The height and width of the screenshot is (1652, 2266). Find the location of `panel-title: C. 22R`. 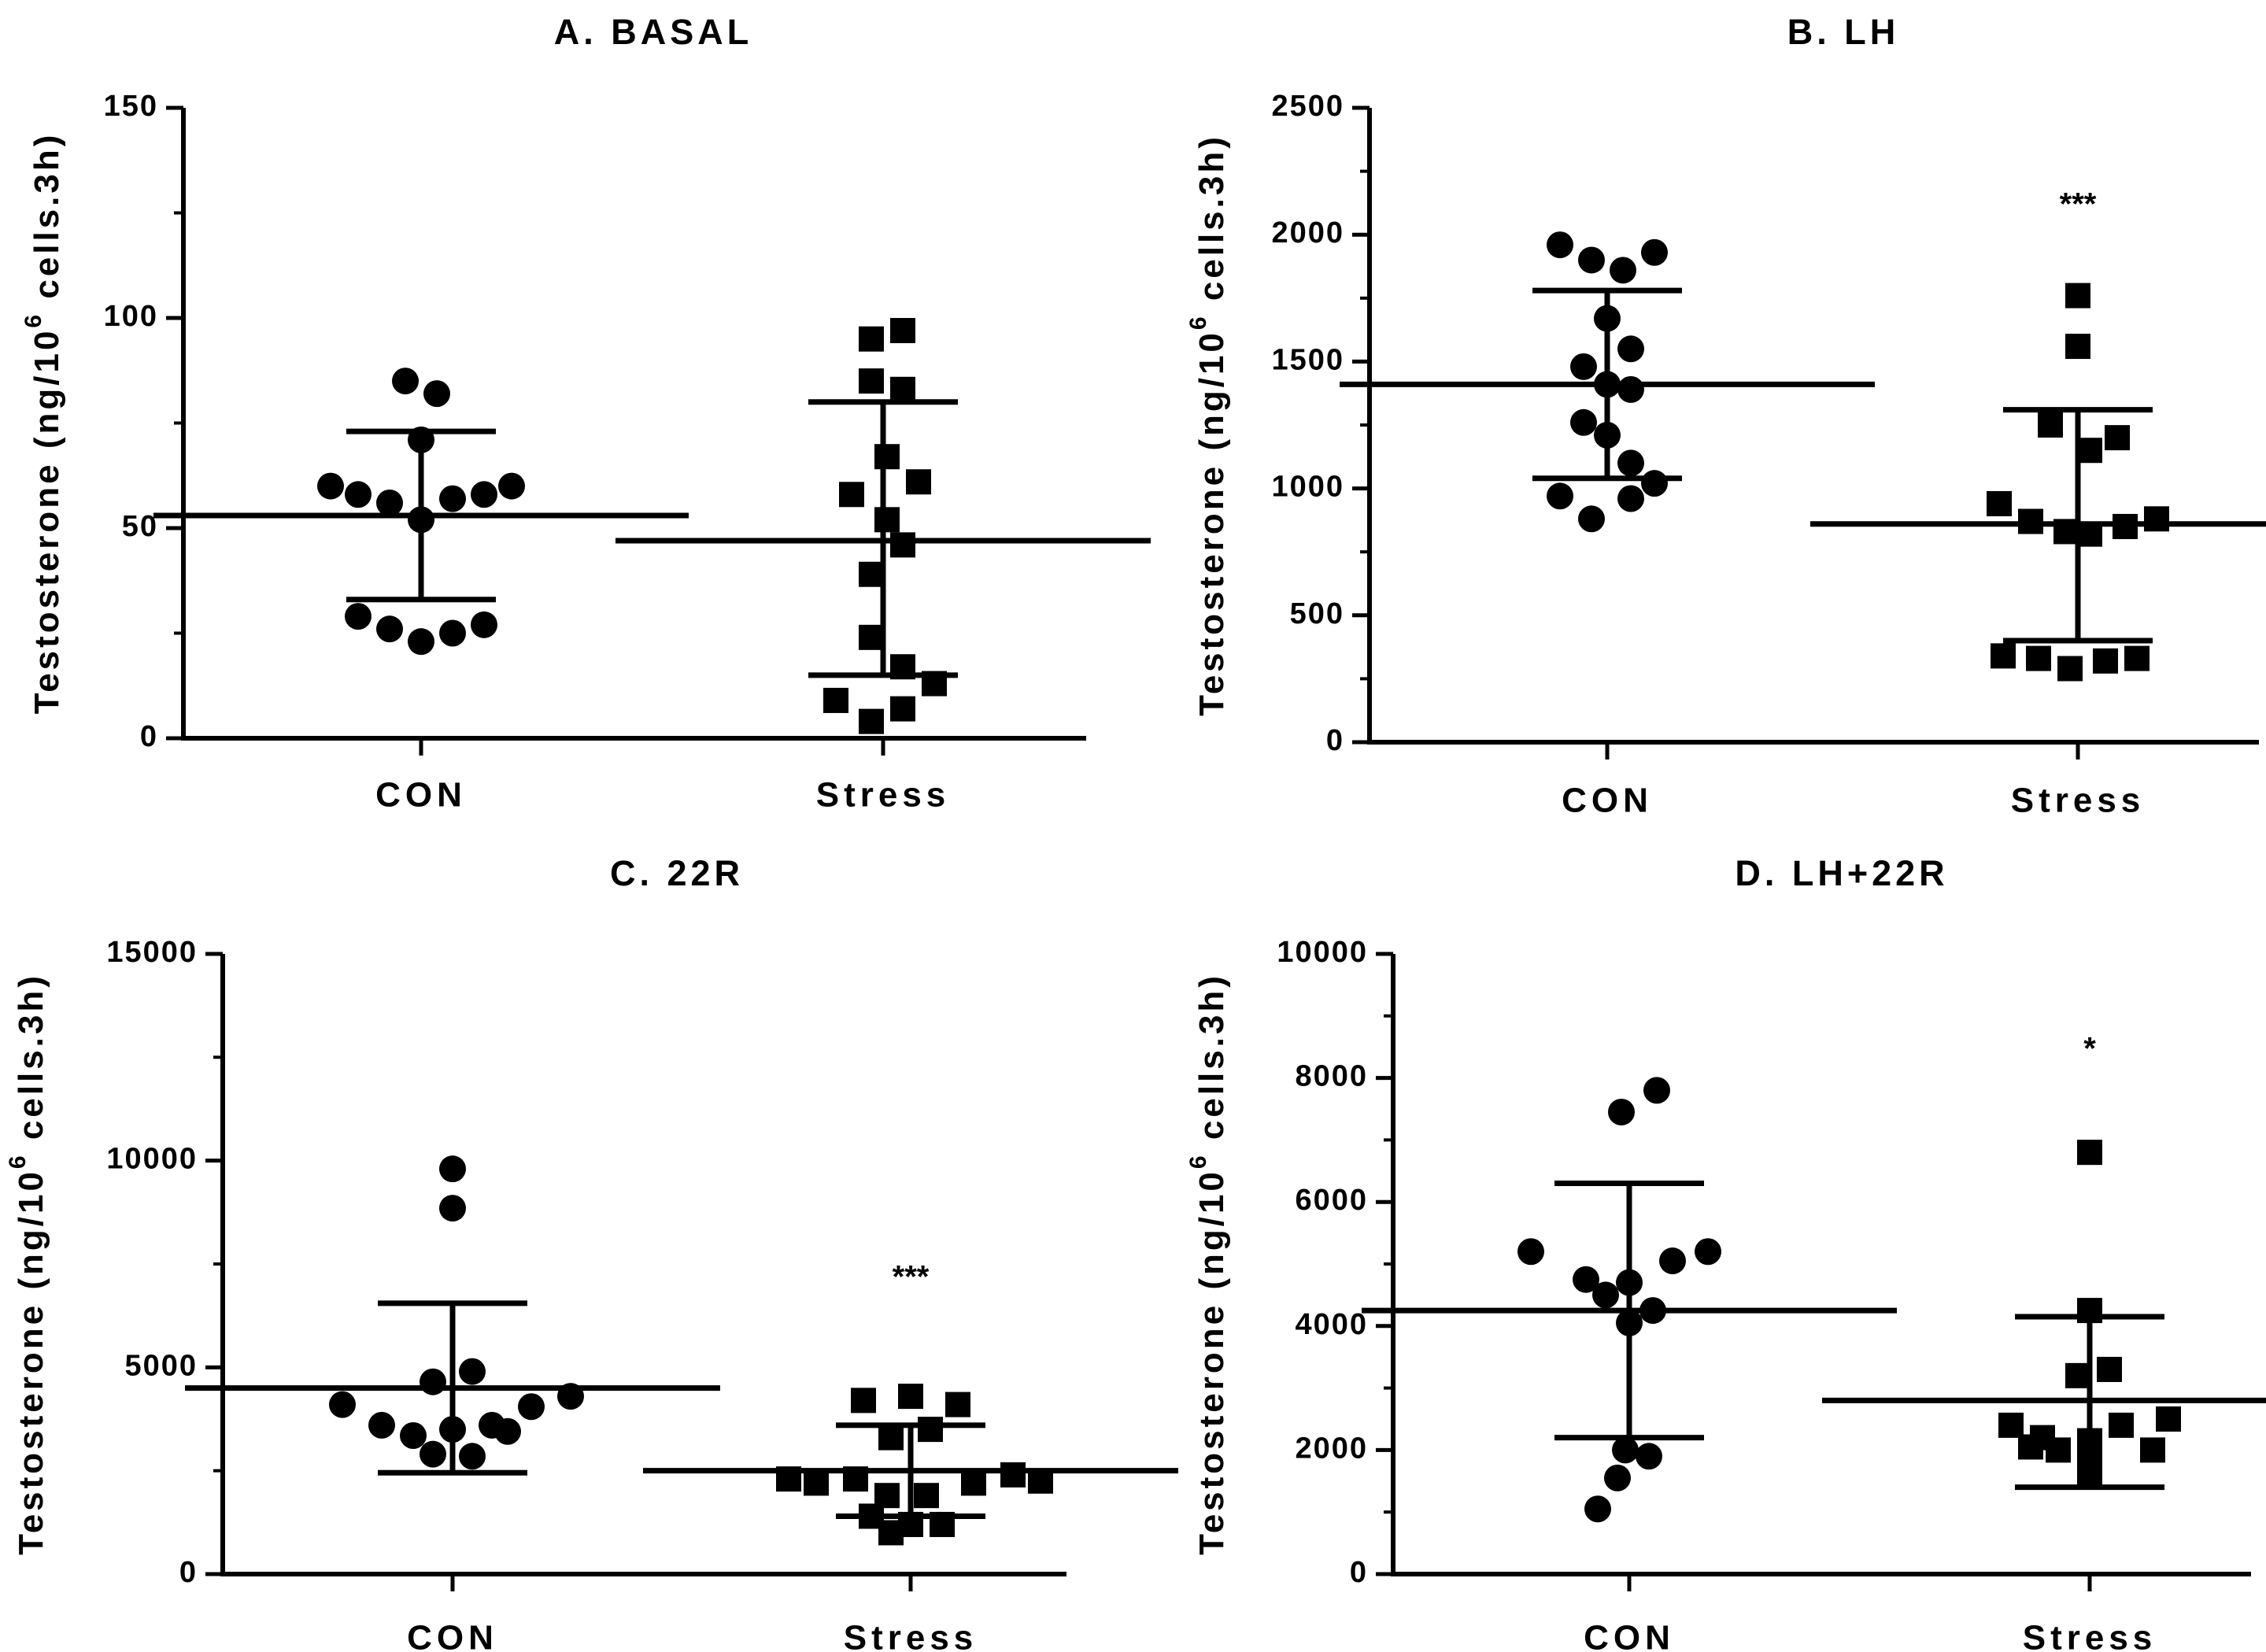

panel-title: C. 22R is located at coordinates (677, 873).